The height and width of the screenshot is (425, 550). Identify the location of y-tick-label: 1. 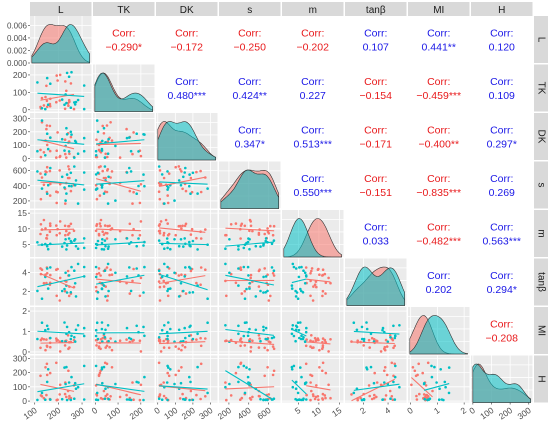
(24, 332).